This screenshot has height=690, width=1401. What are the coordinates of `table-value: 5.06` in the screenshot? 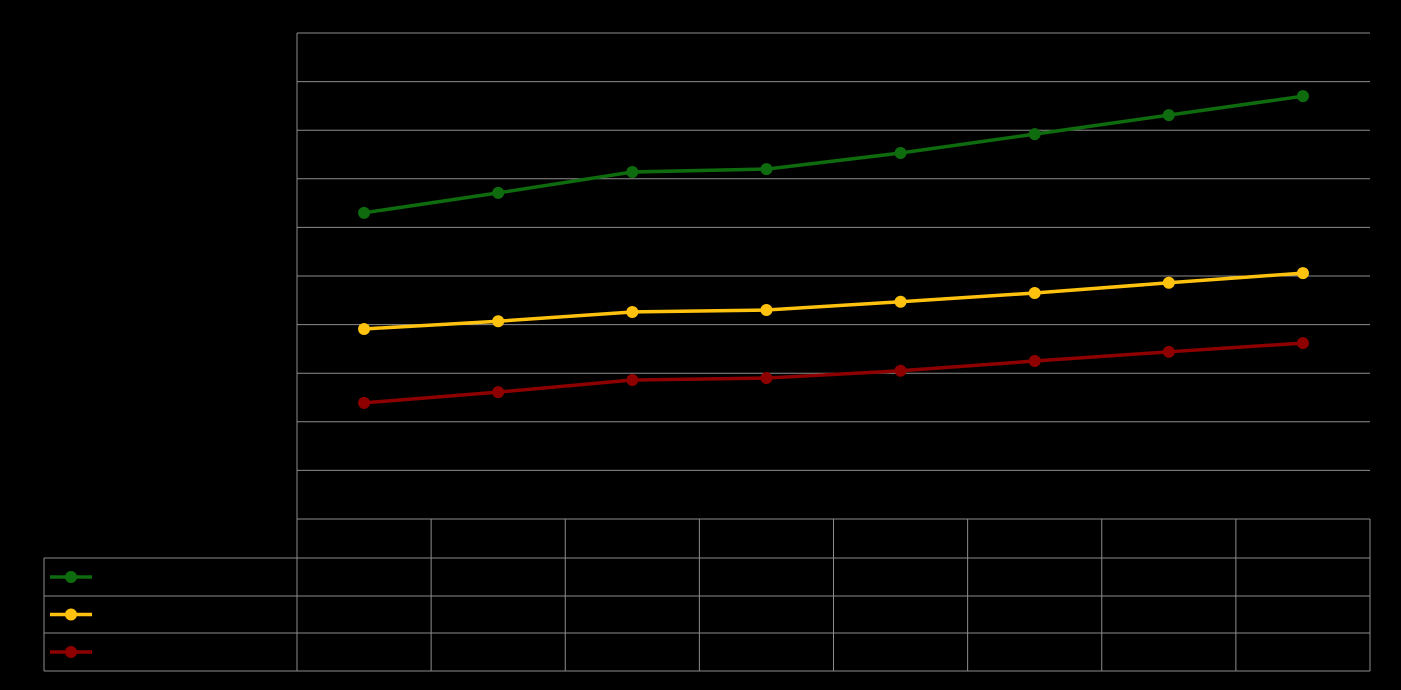 It's located at (1302, 613).